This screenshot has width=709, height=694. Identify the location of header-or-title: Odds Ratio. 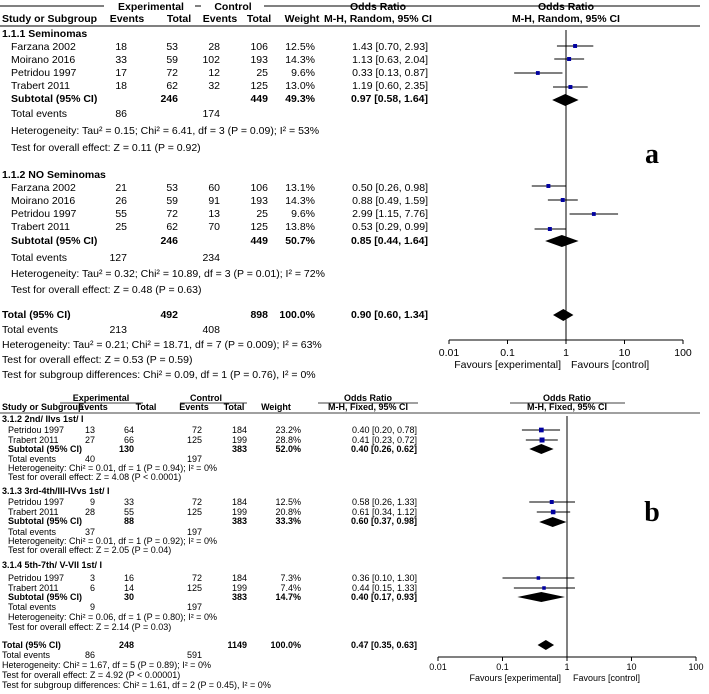
(378, 7).